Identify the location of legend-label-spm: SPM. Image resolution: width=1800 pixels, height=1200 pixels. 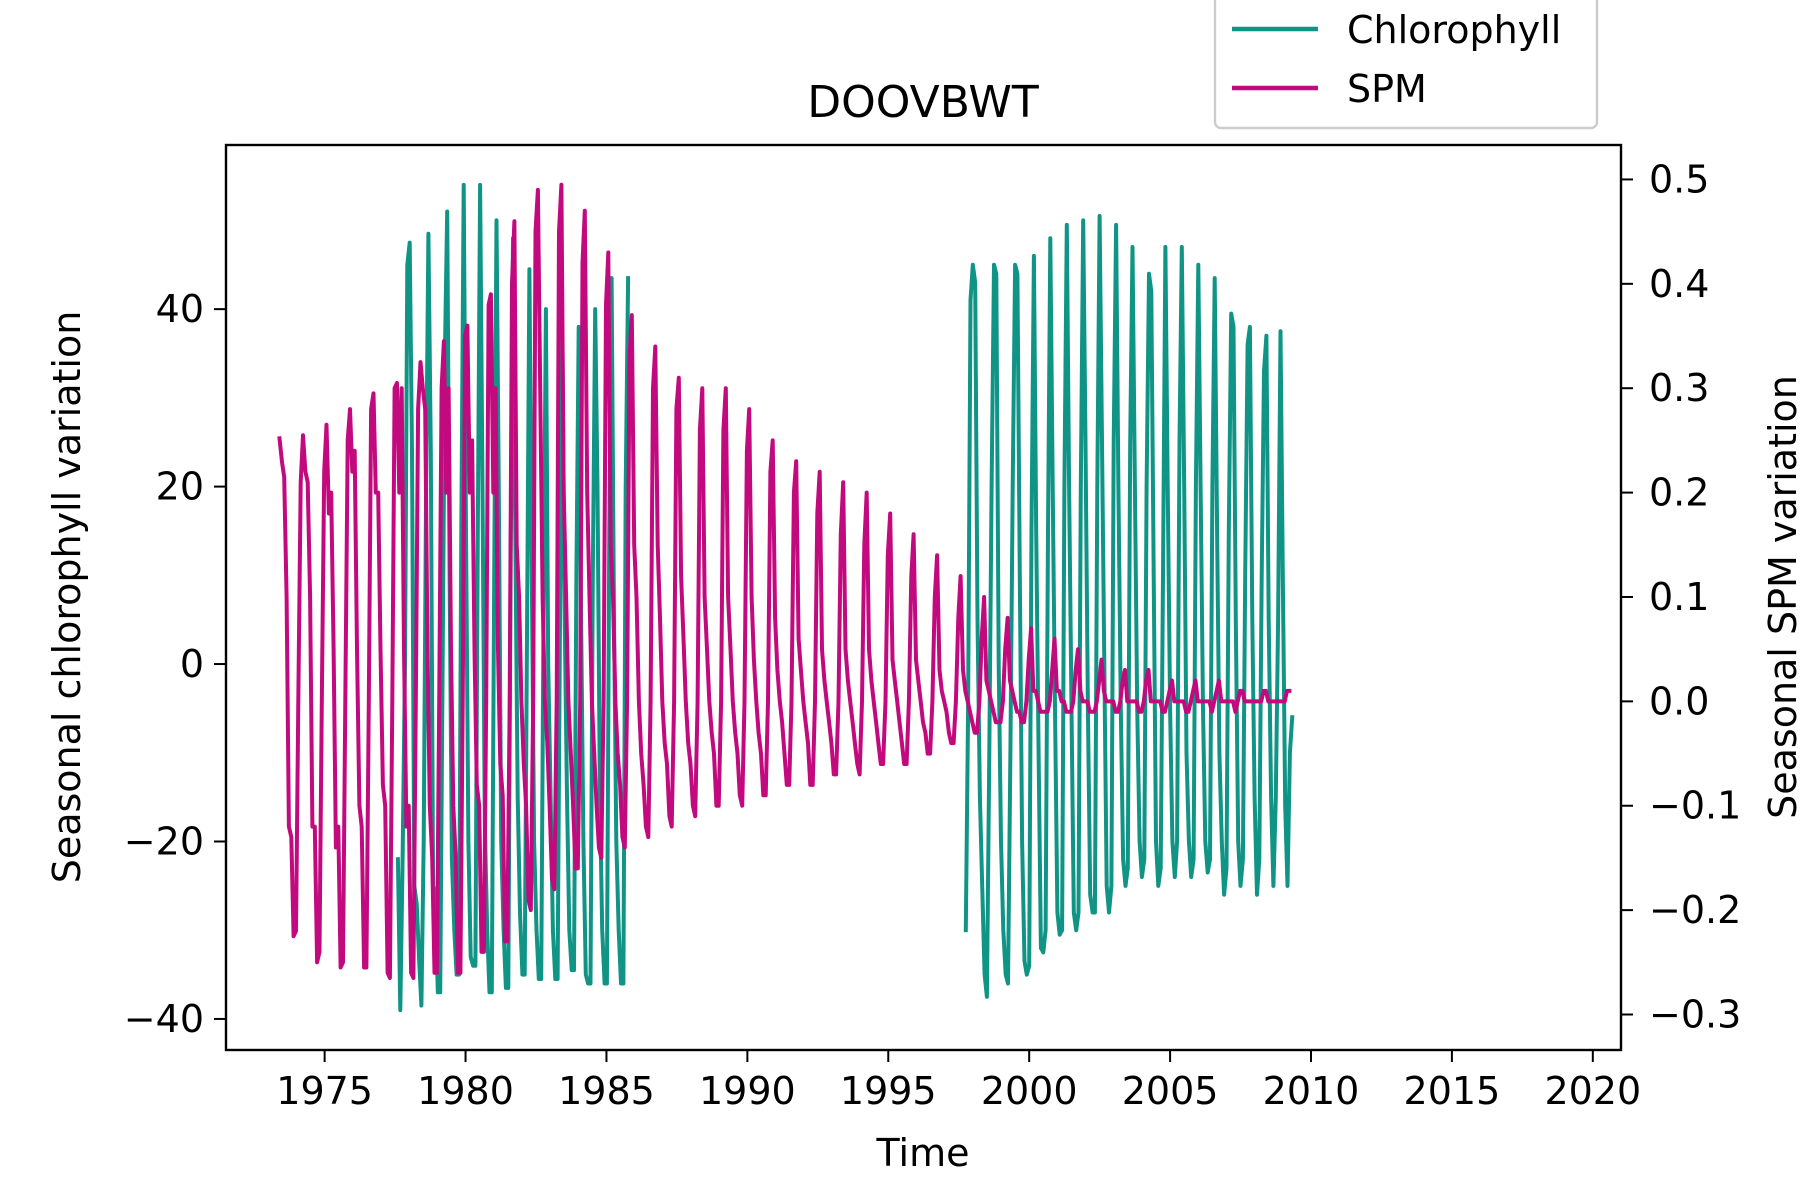
(1387, 89).